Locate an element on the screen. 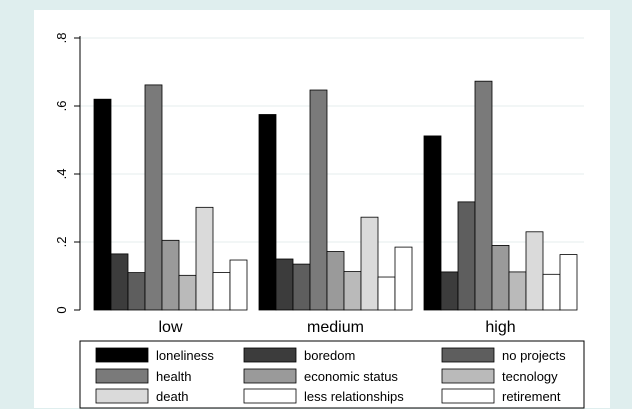 This screenshot has width=632, height=409. y-tick-label: .8 is located at coordinates (61, 38).